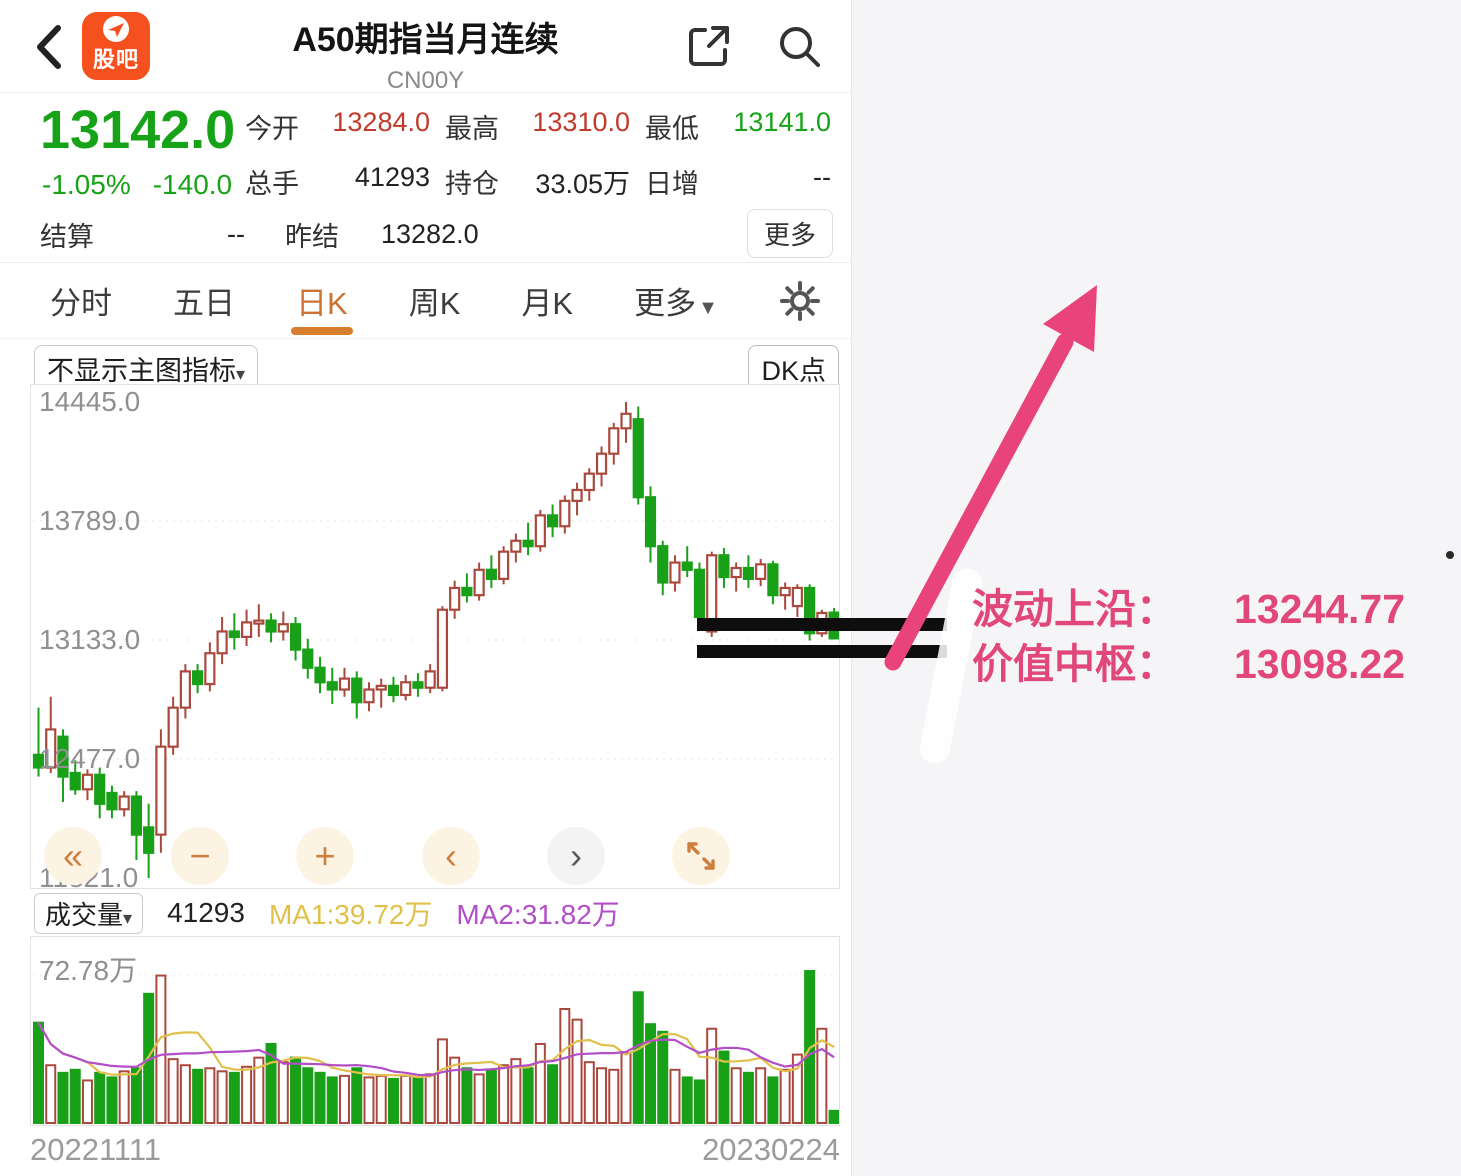 The width and height of the screenshot is (1461, 1176). I want to click on zoom-in-button: +, so click(325, 856).